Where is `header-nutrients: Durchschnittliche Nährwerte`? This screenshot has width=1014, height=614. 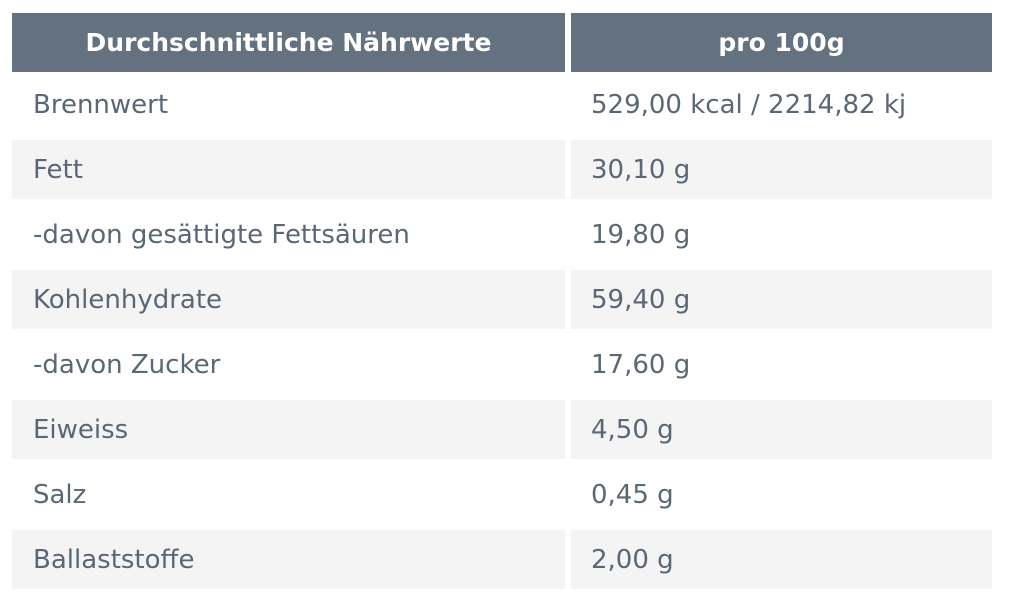
header-nutrients: Durchschnittliche Nährwerte is located at coordinates (288, 42).